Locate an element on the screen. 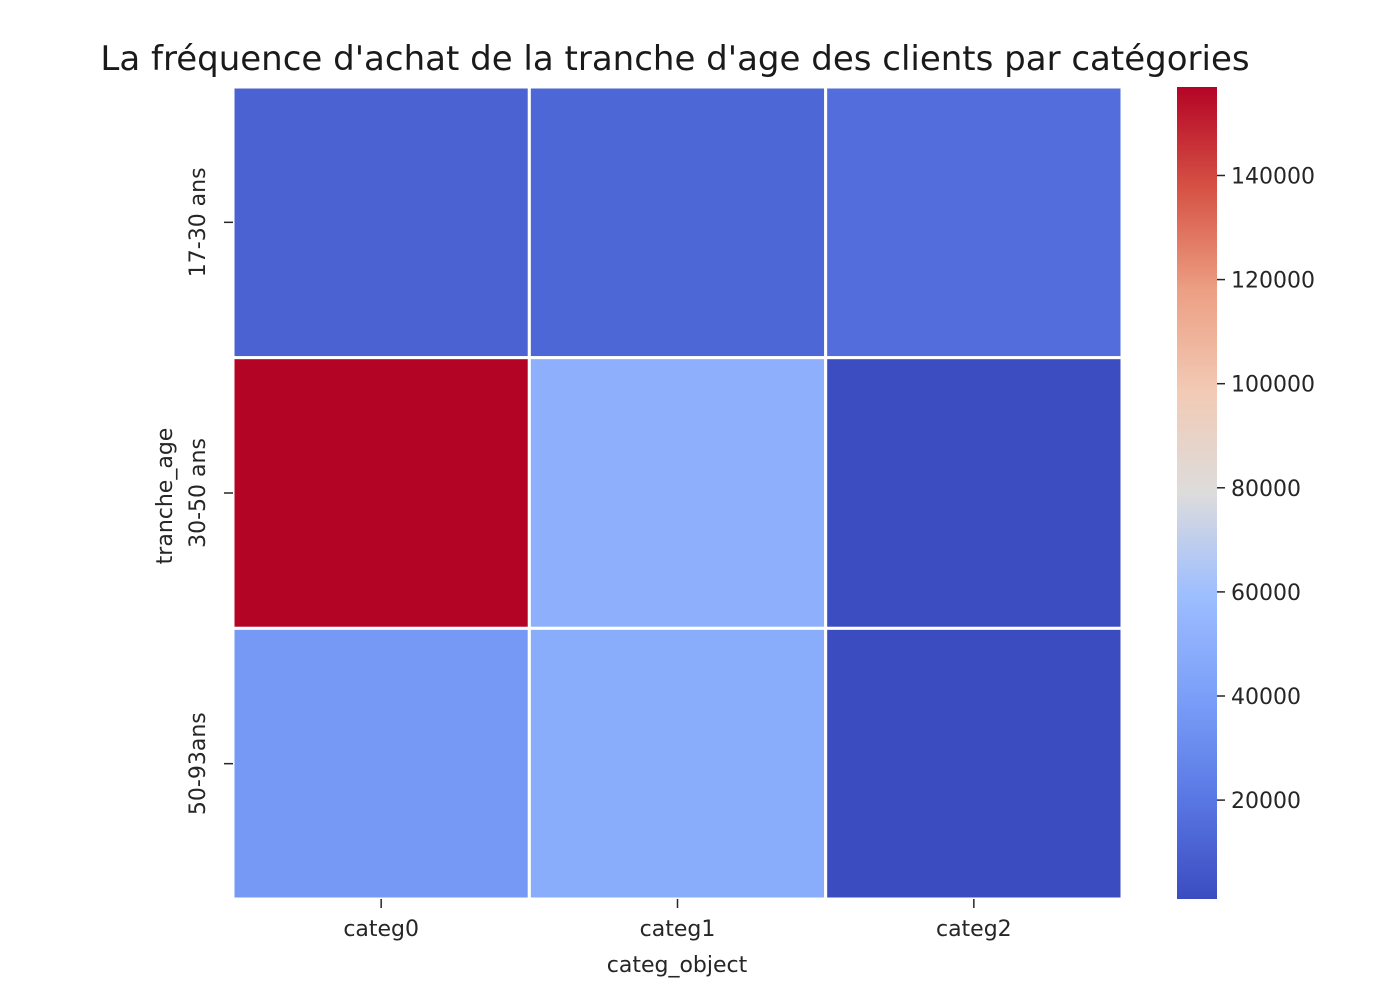  colorbar-tick-label: 60000 is located at coordinates (1266, 593).